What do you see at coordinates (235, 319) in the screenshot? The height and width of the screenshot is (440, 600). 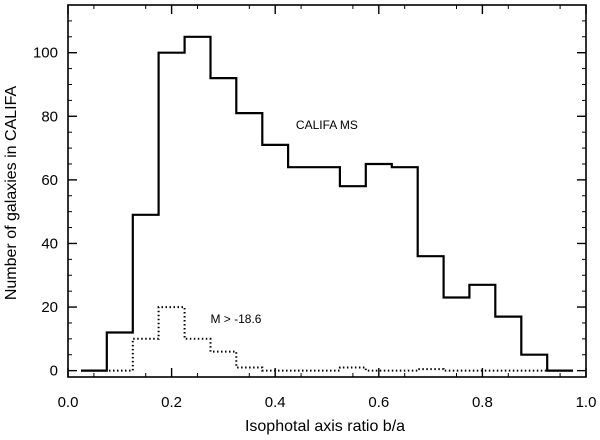 I see `annotation-label: M > -18.6` at bounding box center [235, 319].